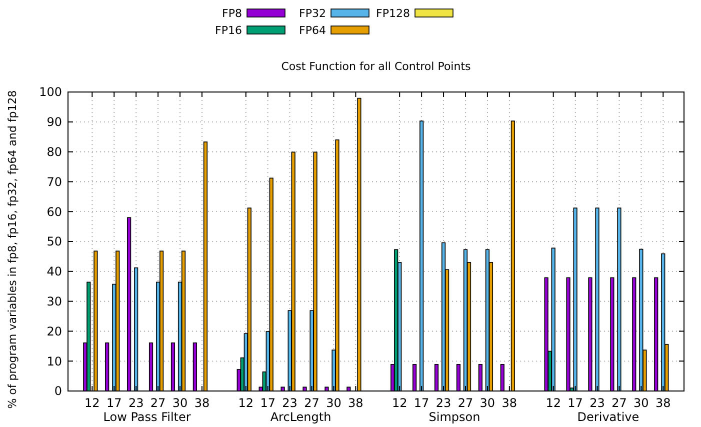 This screenshot has width=701, height=427. Describe the element at coordinates (147, 417) in the screenshot. I see `text: Low Pass Filter` at that location.